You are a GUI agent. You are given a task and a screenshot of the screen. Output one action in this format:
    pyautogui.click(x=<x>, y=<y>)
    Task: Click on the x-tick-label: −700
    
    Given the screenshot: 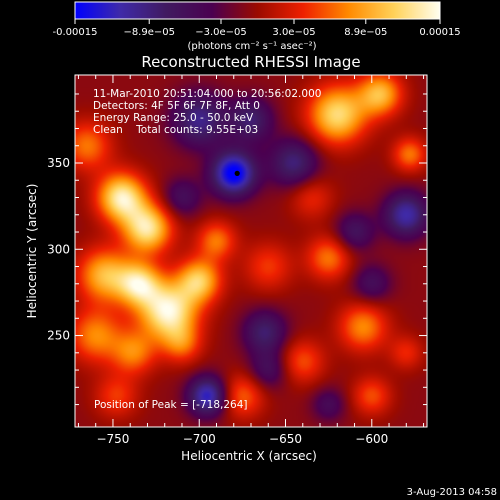 What is the action you would take?
    pyautogui.click(x=199, y=439)
    